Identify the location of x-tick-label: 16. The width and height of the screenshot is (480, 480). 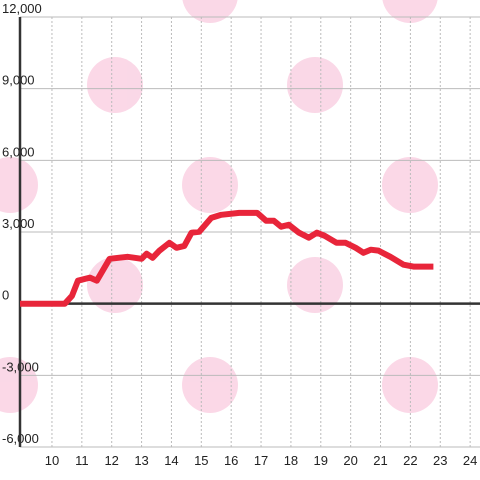
(231, 460).